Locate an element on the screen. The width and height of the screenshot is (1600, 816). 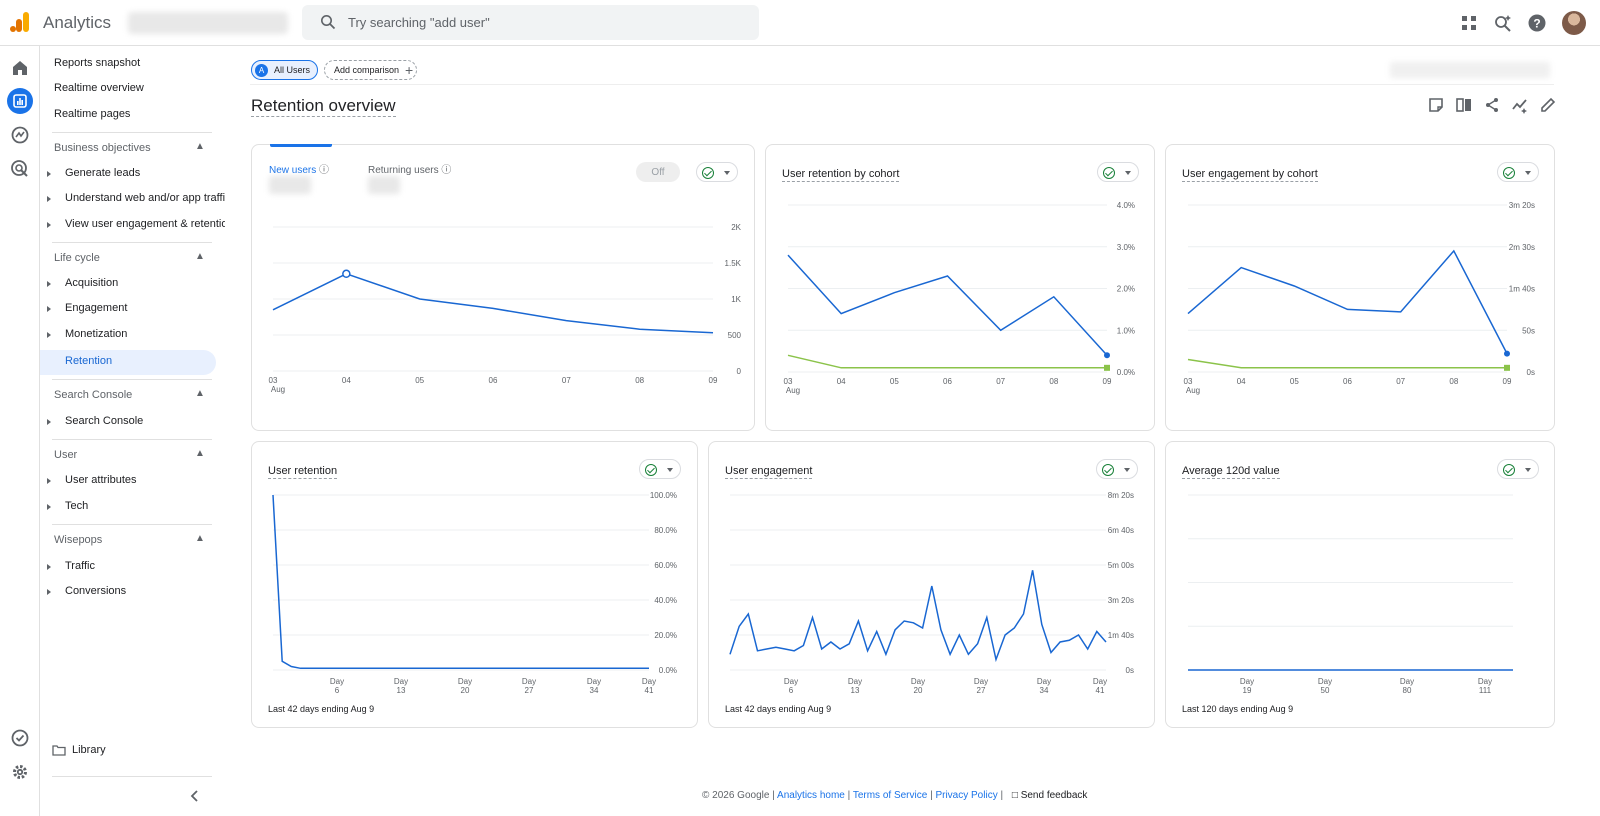
card-title: Average 120d value is located at coordinates (1231, 472).